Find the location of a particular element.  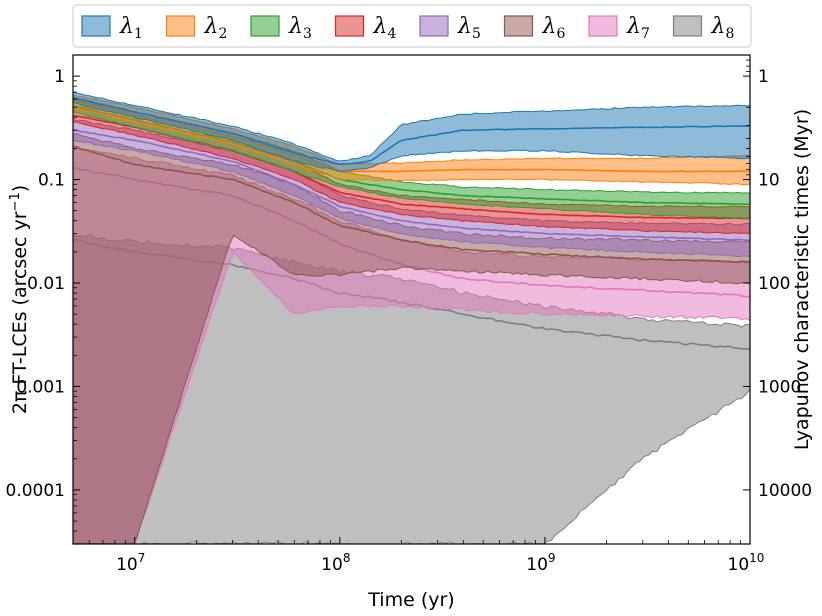

y2-tick-label: 1000 is located at coordinates (779, 387).